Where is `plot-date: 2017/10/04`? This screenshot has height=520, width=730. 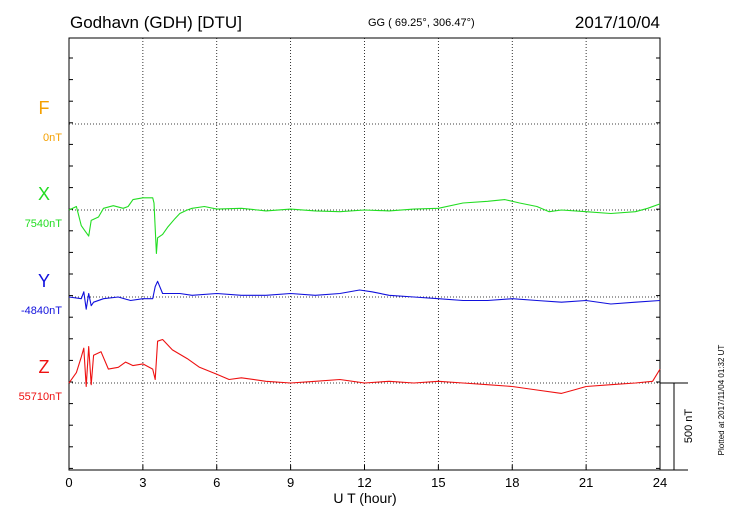 plot-date: 2017/10/04 is located at coordinates (617, 22).